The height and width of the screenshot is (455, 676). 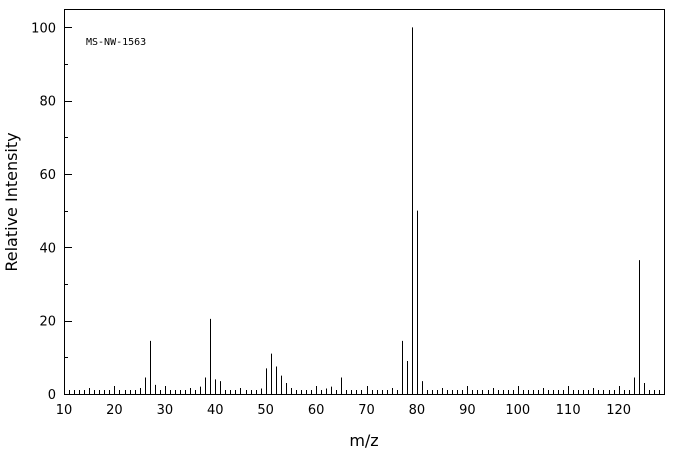 What do you see at coordinates (114, 410) in the screenshot?
I see `x-tick-label: 20` at bounding box center [114, 410].